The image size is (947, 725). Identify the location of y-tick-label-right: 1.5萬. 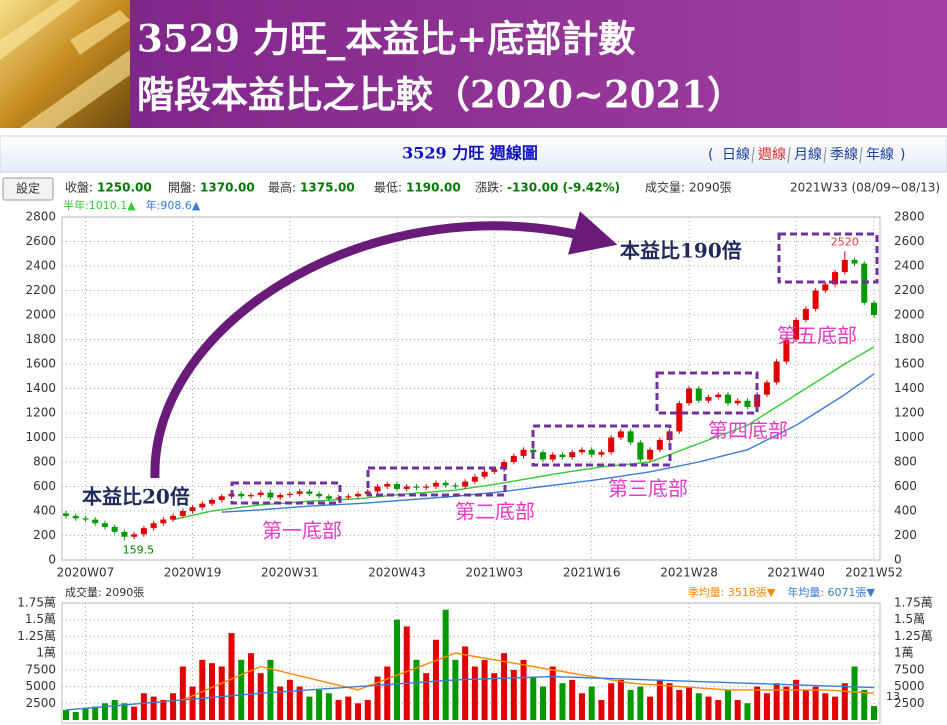
(909, 619).